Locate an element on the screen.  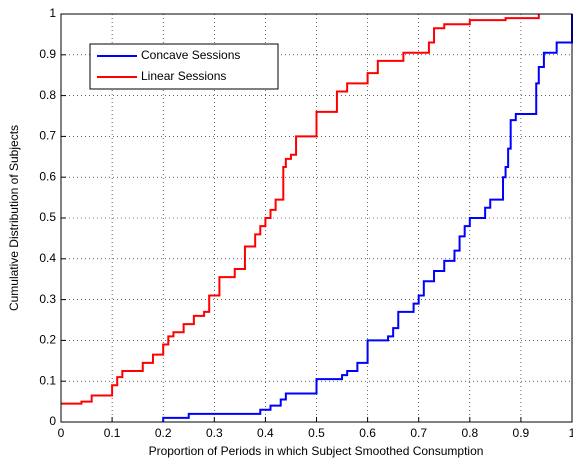
y-tick-label: 0.4 is located at coordinates (47, 258).